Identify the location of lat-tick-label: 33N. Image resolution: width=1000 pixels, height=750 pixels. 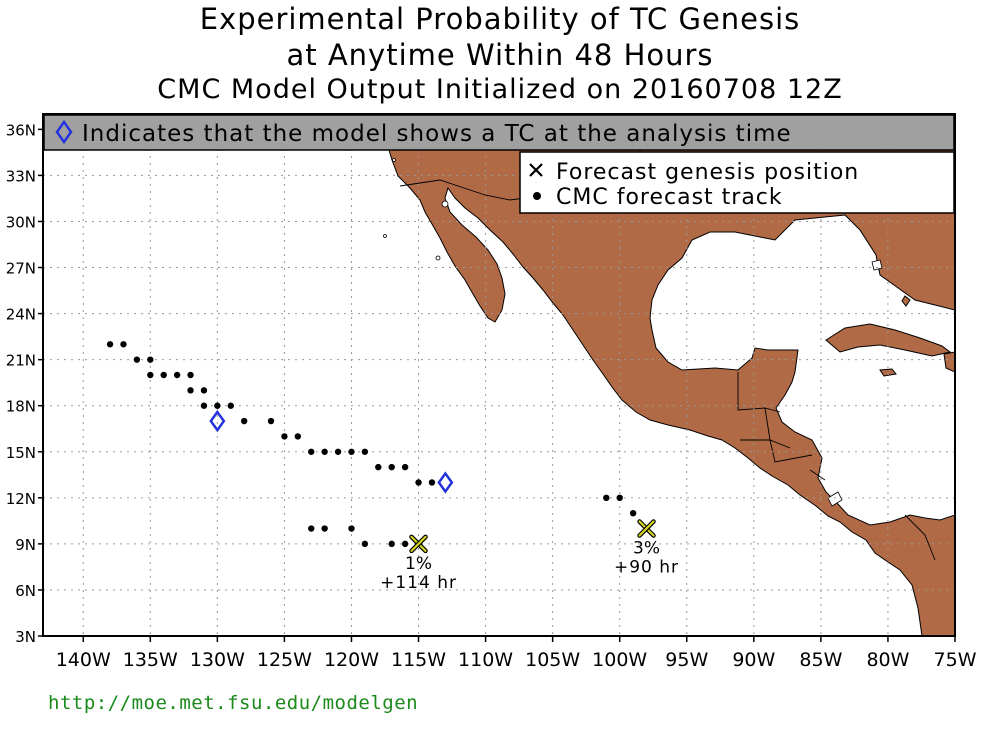
(21, 176).